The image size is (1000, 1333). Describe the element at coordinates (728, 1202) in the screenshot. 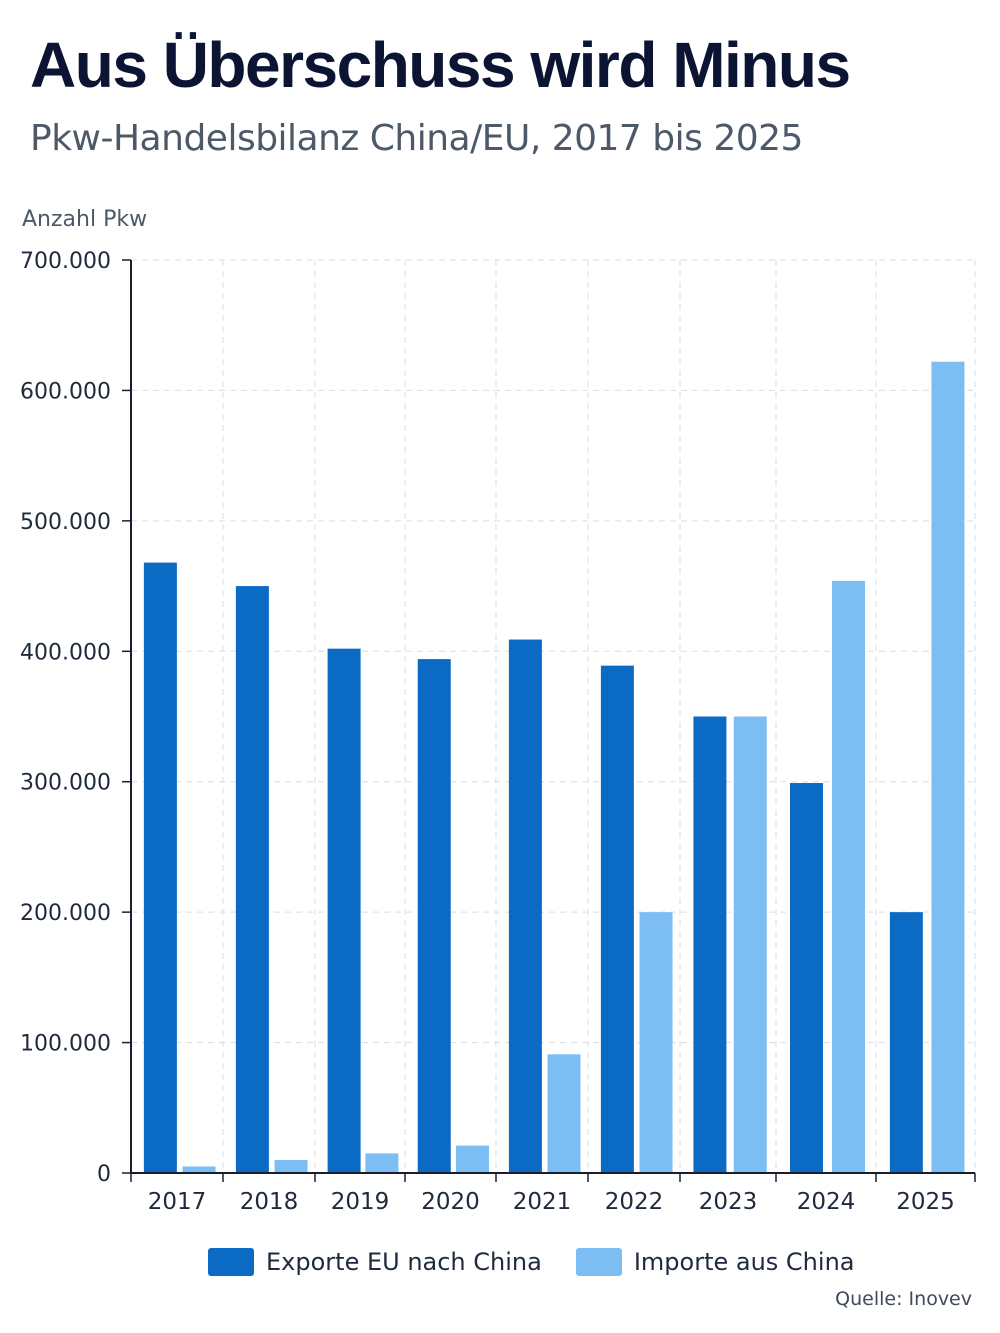

I see `x-tick-label: 2023` at that location.